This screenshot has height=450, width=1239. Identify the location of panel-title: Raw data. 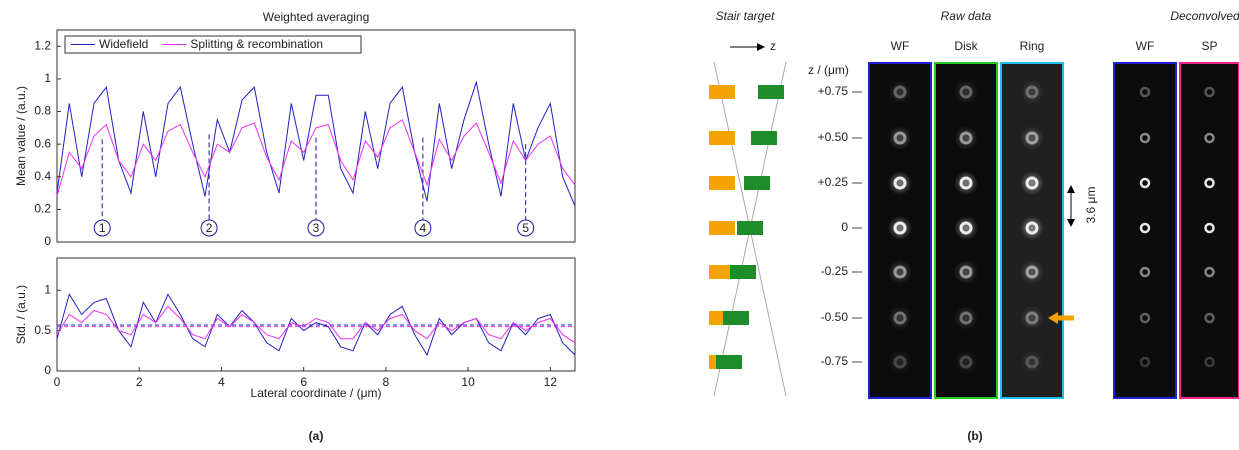
(966, 16).